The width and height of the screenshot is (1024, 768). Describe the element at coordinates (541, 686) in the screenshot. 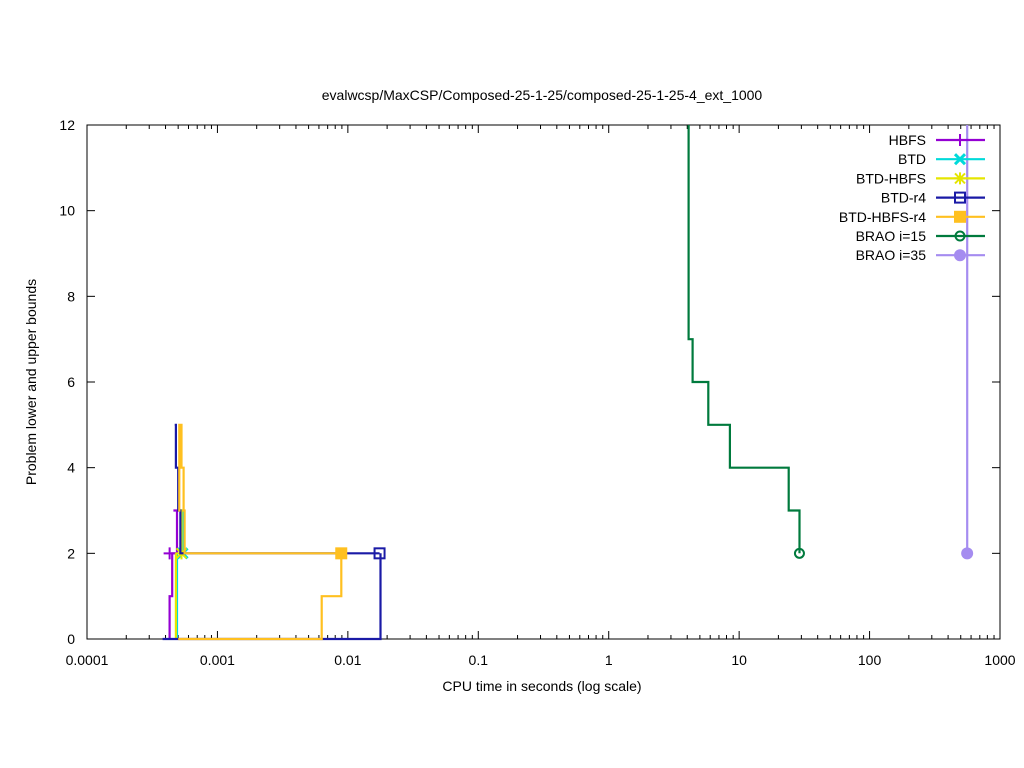

I see `x-axis-label: CPU time in seconds (log scale)` at that location.